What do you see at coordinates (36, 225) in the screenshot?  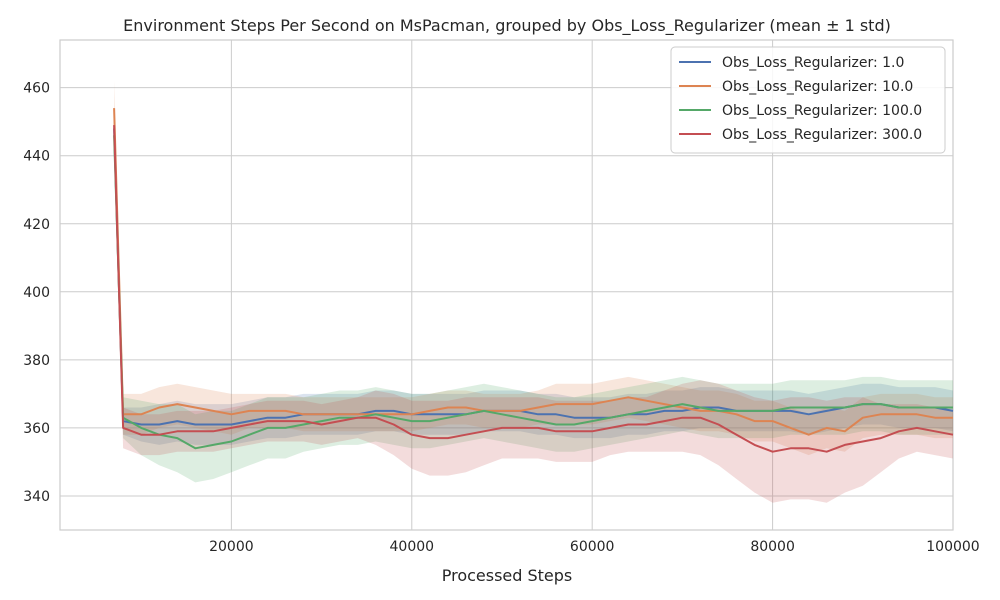 I see `y-tick-label: 420` at bounding box center [36, 225].